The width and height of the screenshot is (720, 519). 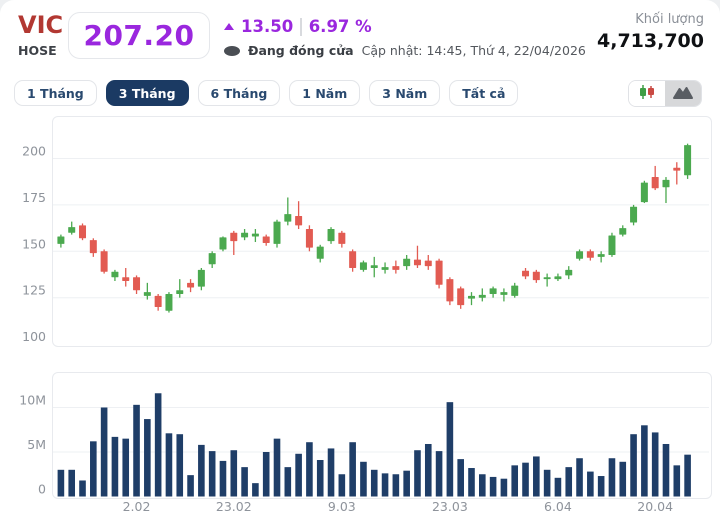 I want to click on area-chart-toggle-button, so click(x=683, y=93).